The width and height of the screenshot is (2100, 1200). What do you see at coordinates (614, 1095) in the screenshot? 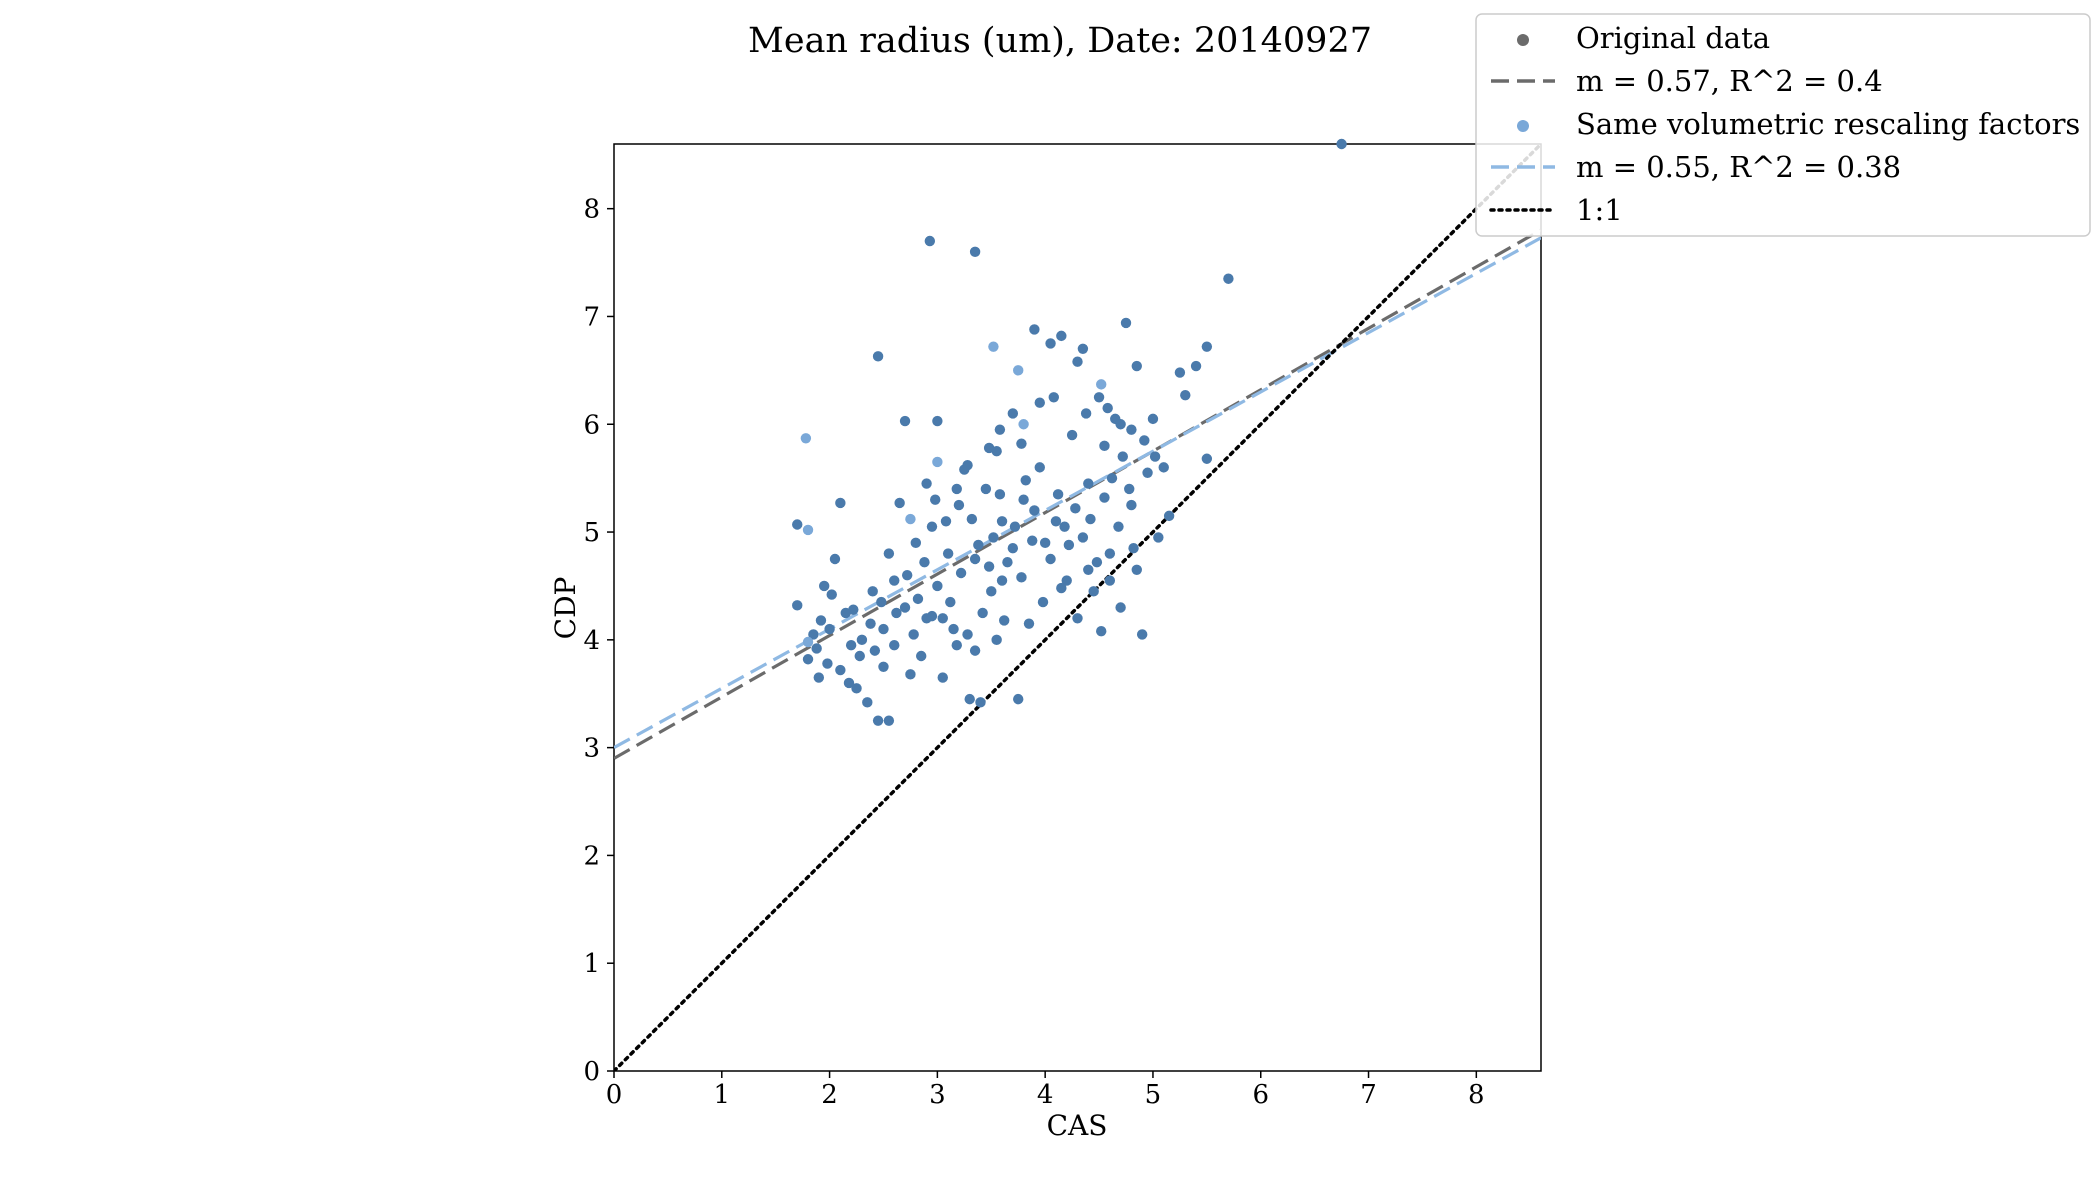
I see `x-tick-label: 0` at bounding box center [614, 1095].